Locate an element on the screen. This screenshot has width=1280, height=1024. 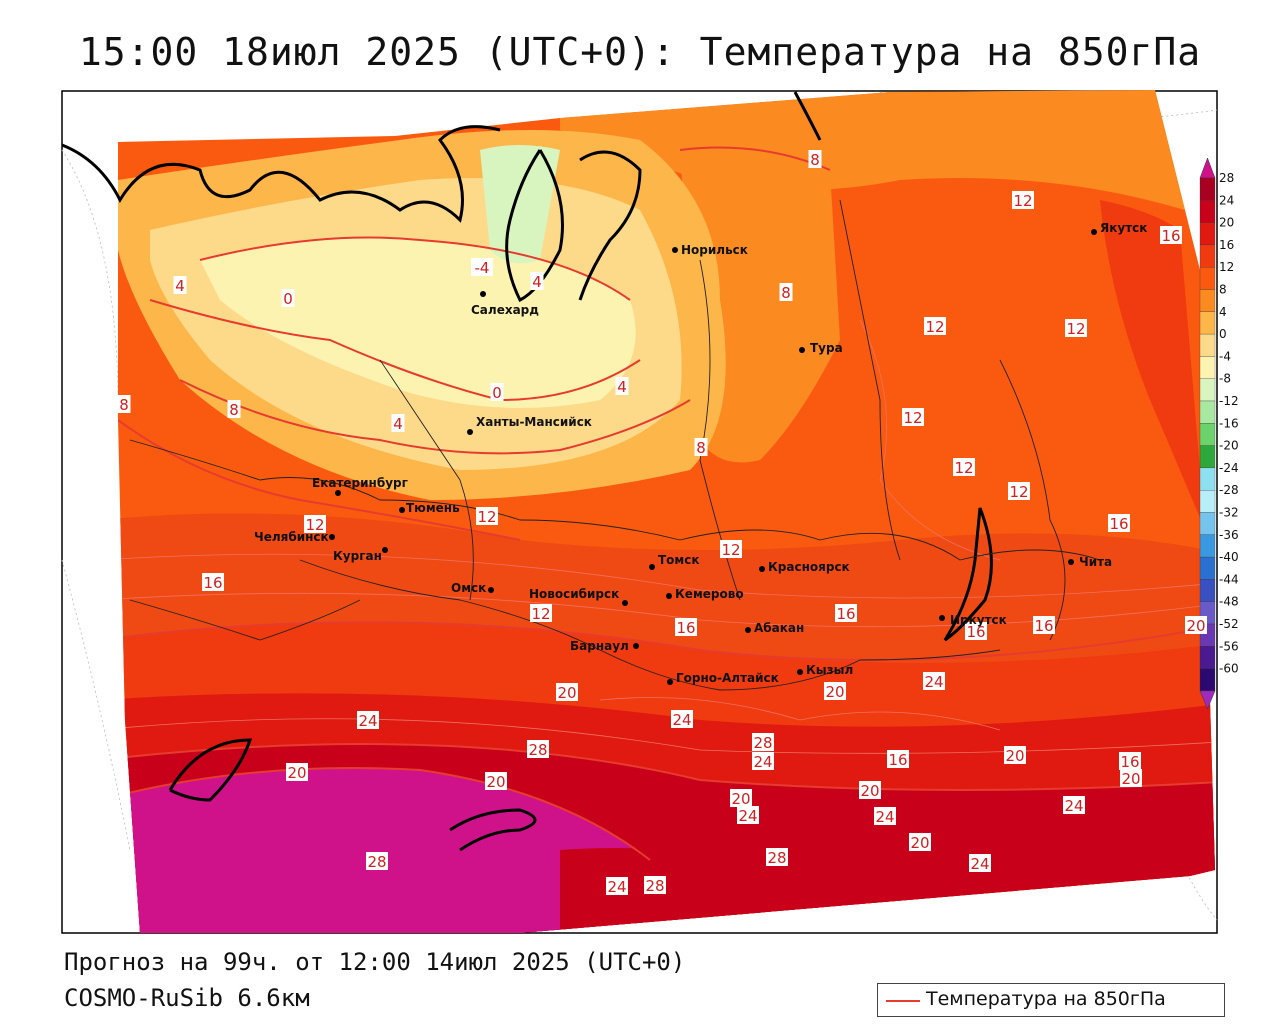
colorbar-tick-label: -56 is located at coordinates (1229, 646).